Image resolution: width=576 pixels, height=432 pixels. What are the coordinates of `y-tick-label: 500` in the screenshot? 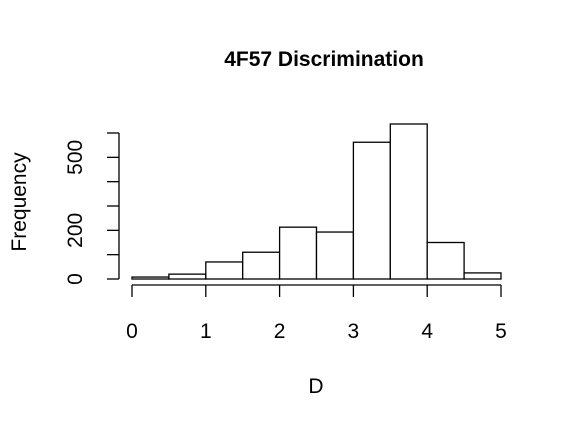 It's located at (75, 157).